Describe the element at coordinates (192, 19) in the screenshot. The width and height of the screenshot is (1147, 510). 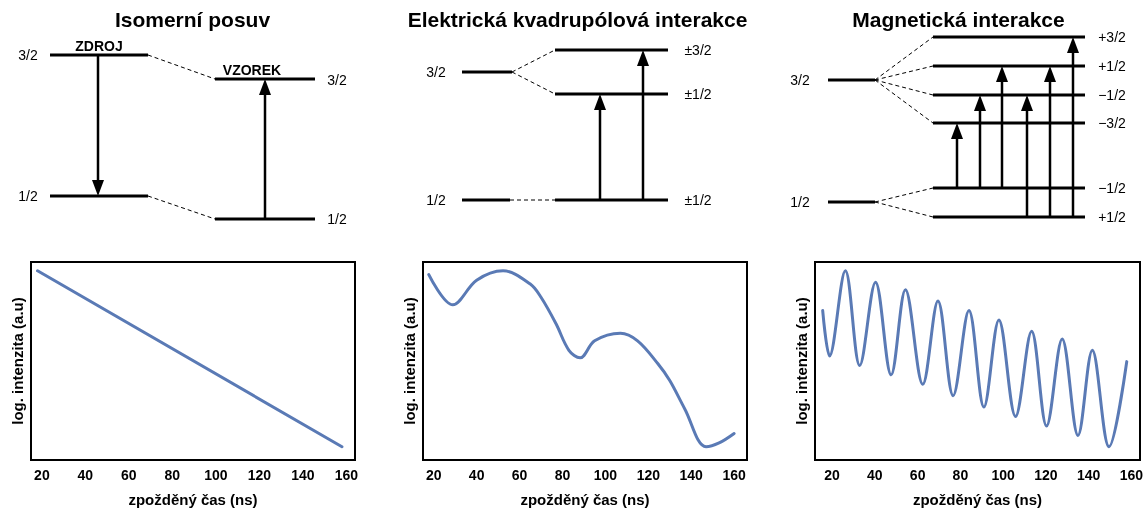
I see `chart-title: Isomerní posuv` at that location.